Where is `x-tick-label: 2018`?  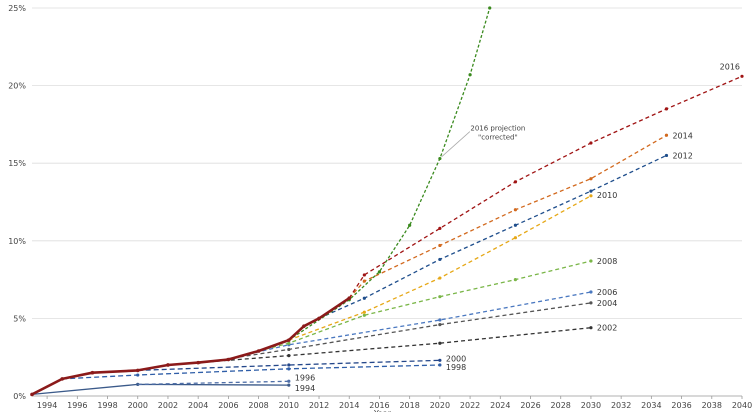
x-tick-label: 2018 is located at coordinates (409, 405).